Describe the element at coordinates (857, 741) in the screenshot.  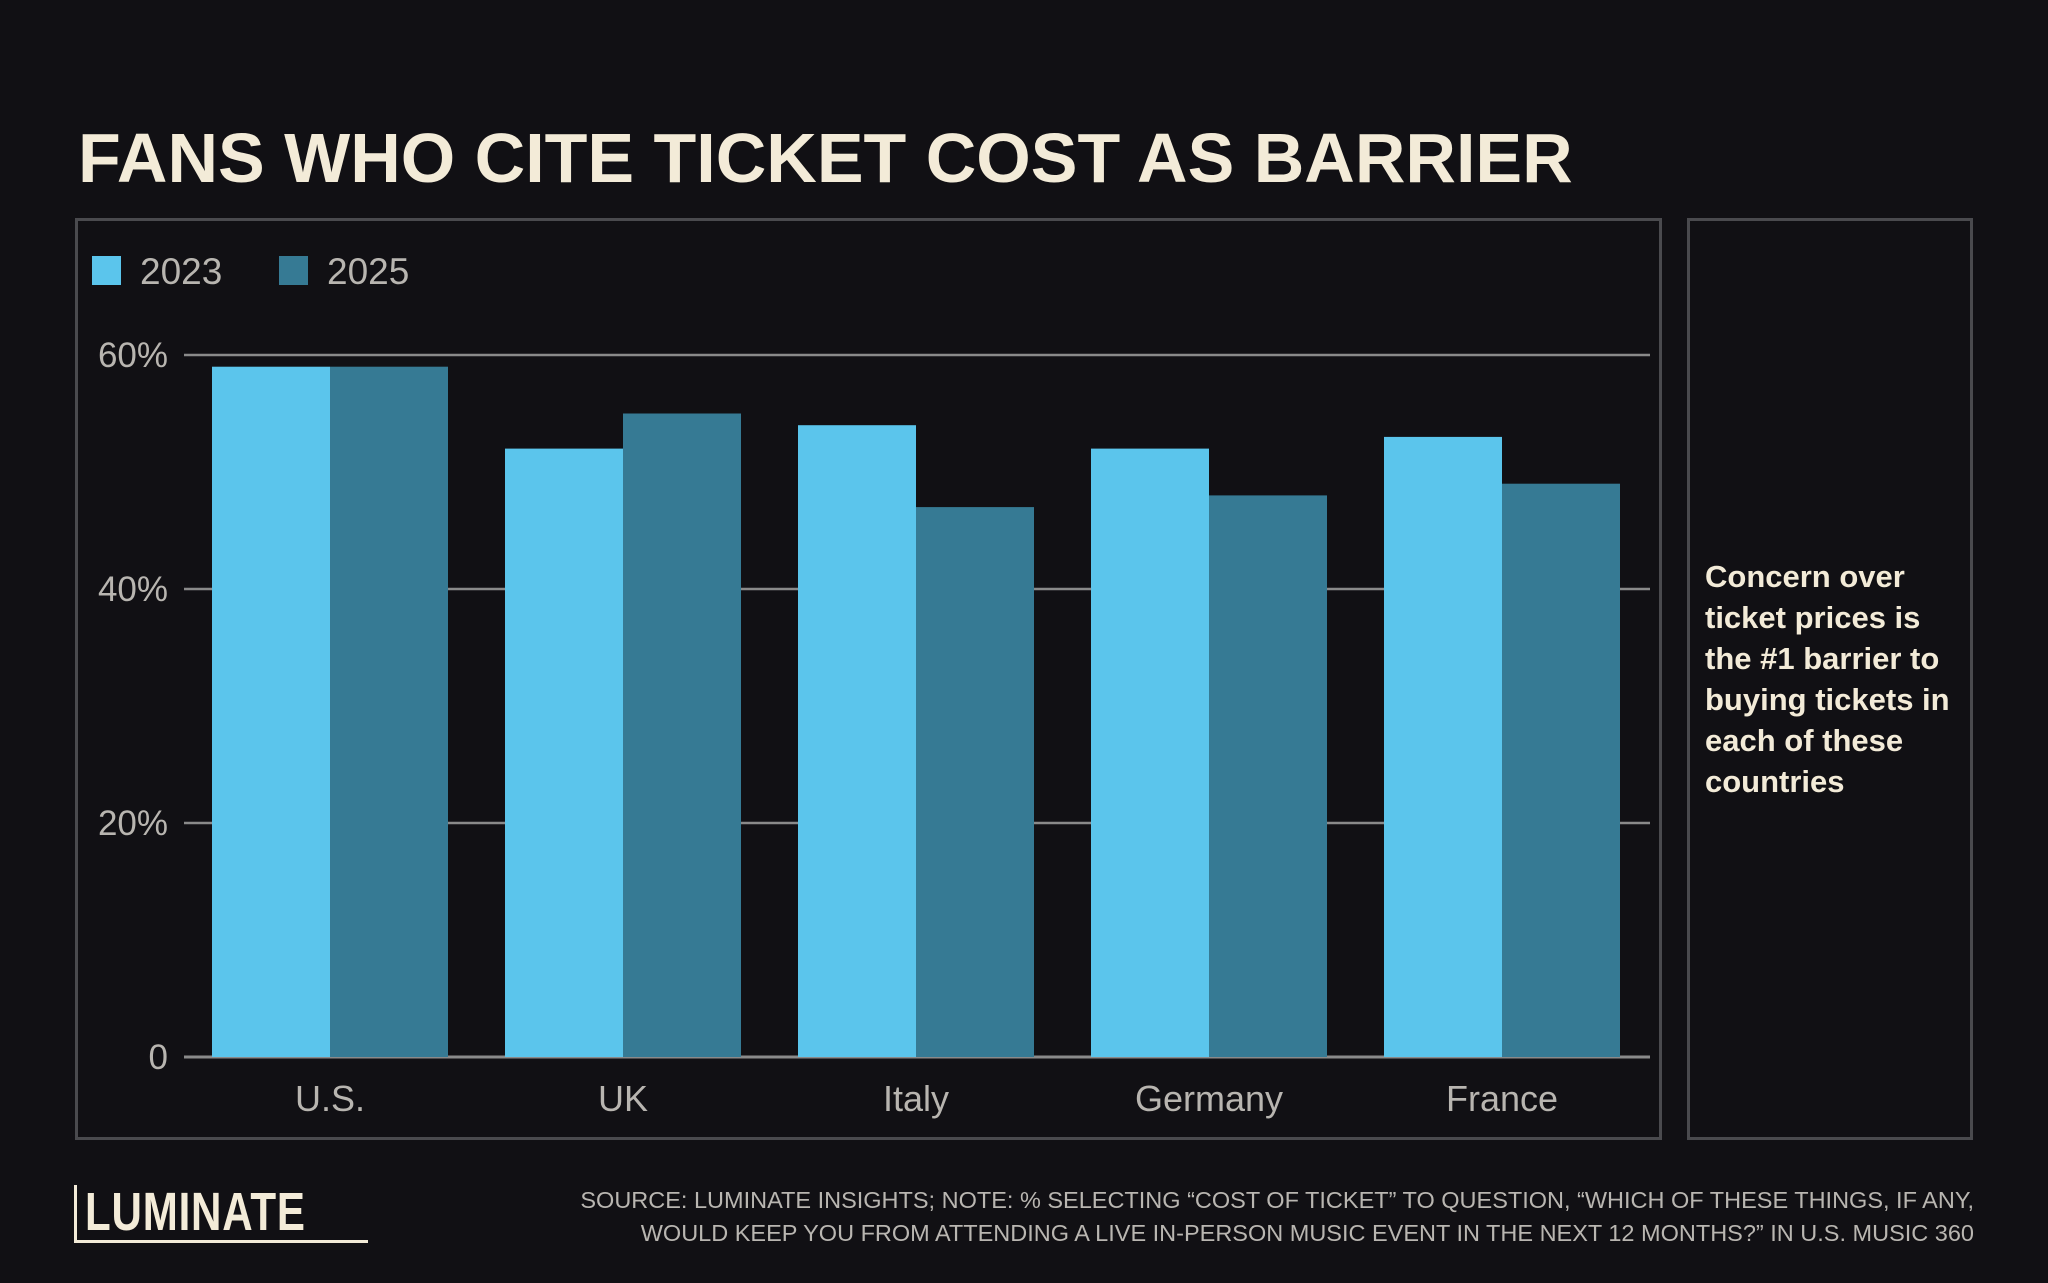
I see `bar-2023-italy` at that location.